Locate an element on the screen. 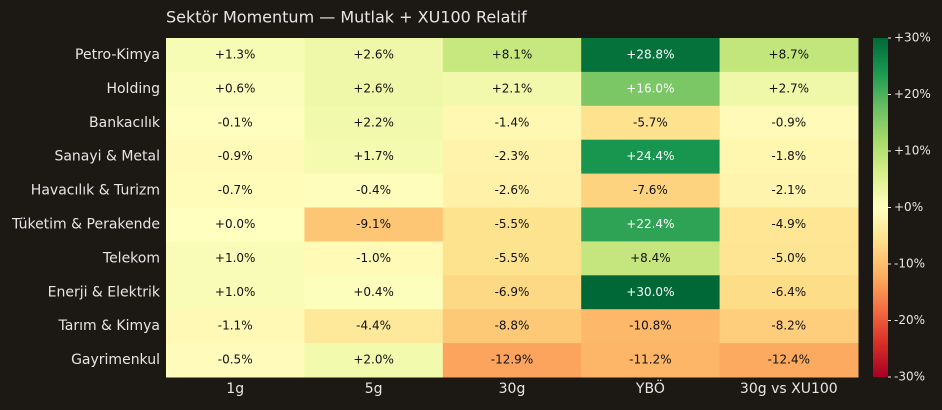 This screenshot has height=410, width=942. row-label: Tarım & Kimya is located at coordinates (109, 326).